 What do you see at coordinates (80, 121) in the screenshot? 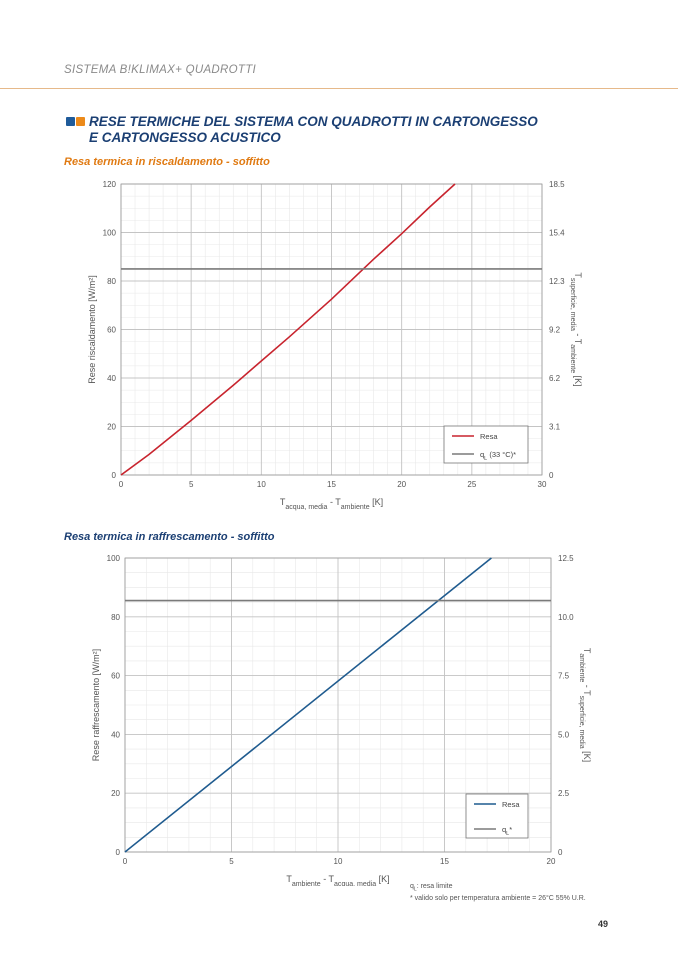
I see `orange-square-icon` at bounding box center [80, 121].